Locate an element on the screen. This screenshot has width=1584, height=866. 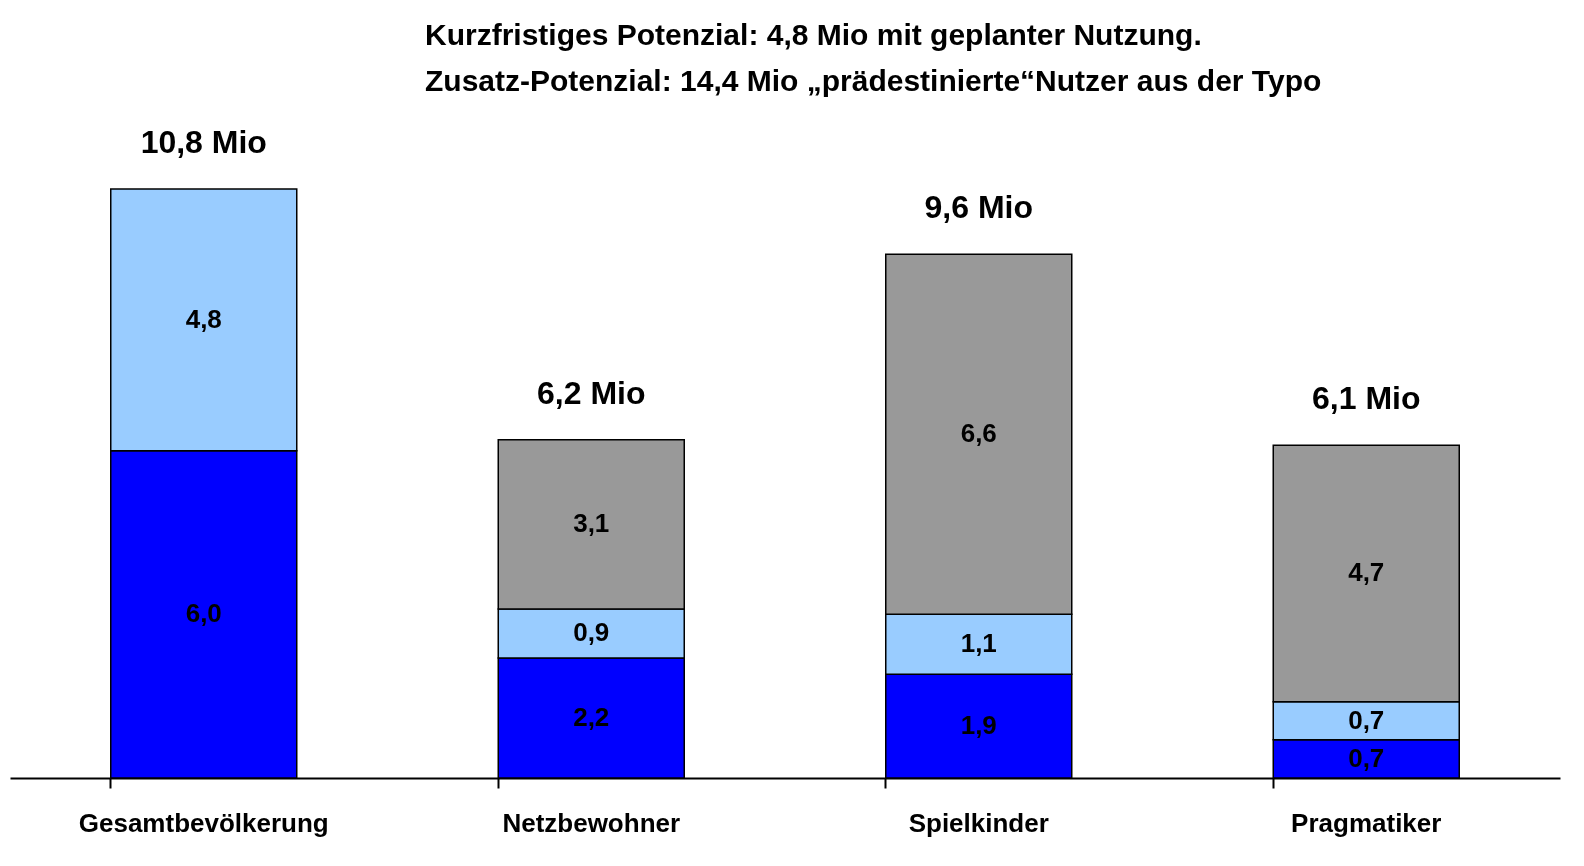
x-tick-label: Pragmatiker is located at coordinates (1366, 822).